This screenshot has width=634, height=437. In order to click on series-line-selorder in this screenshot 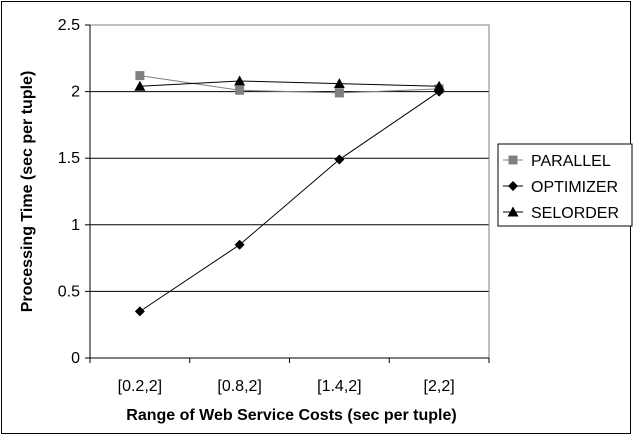, I will do `click(289, 83)`.